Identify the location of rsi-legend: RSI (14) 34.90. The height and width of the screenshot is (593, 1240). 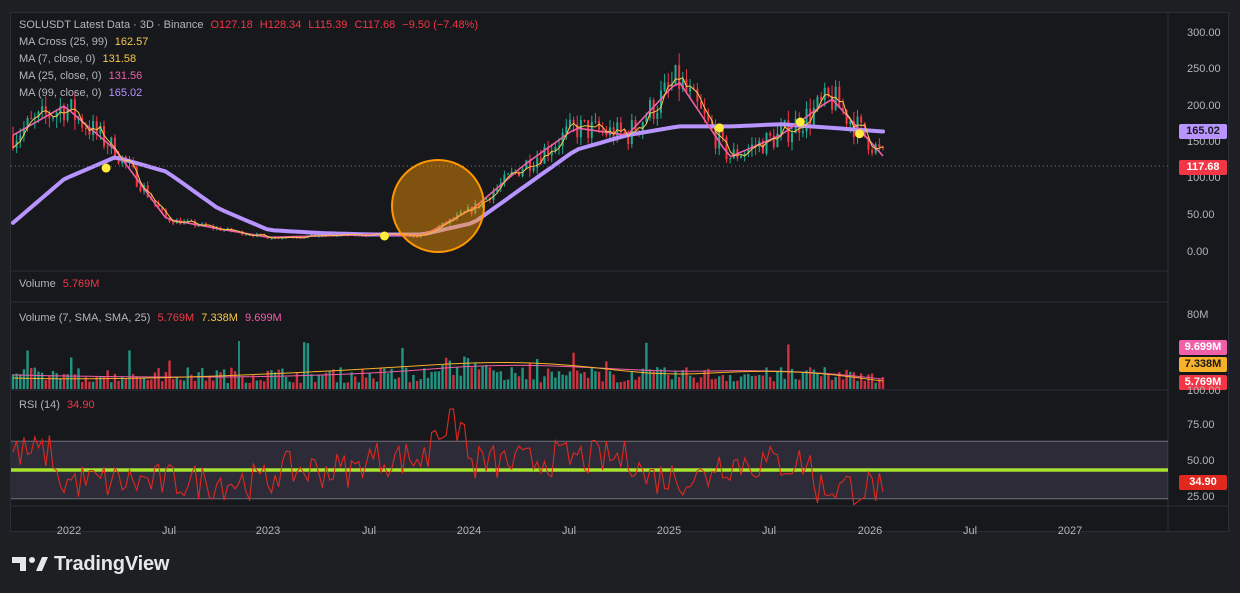
(59, 405).